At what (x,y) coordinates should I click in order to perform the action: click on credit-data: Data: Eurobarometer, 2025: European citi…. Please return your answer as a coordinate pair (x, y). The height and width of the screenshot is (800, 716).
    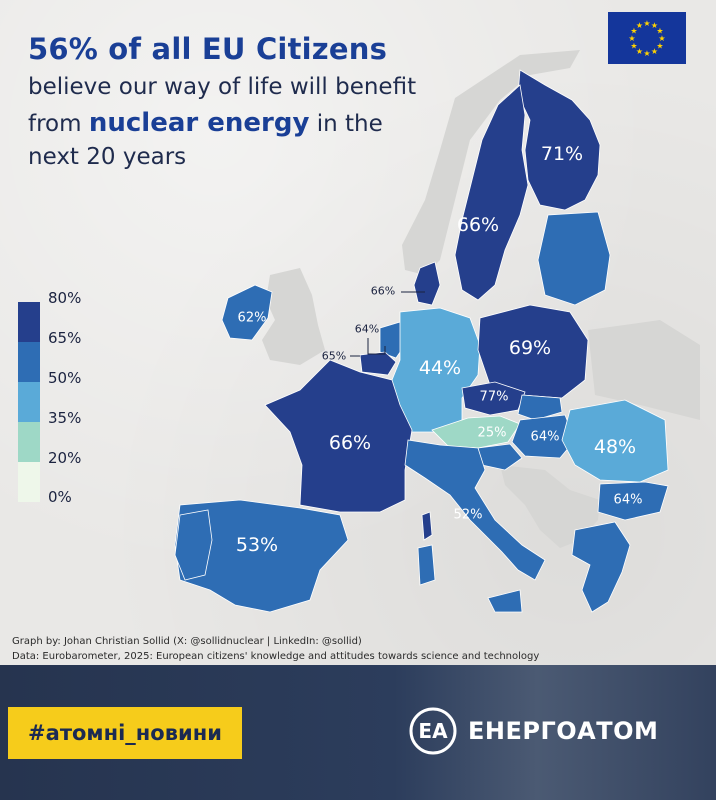
    Looking at the image, I should click on (276, 656).